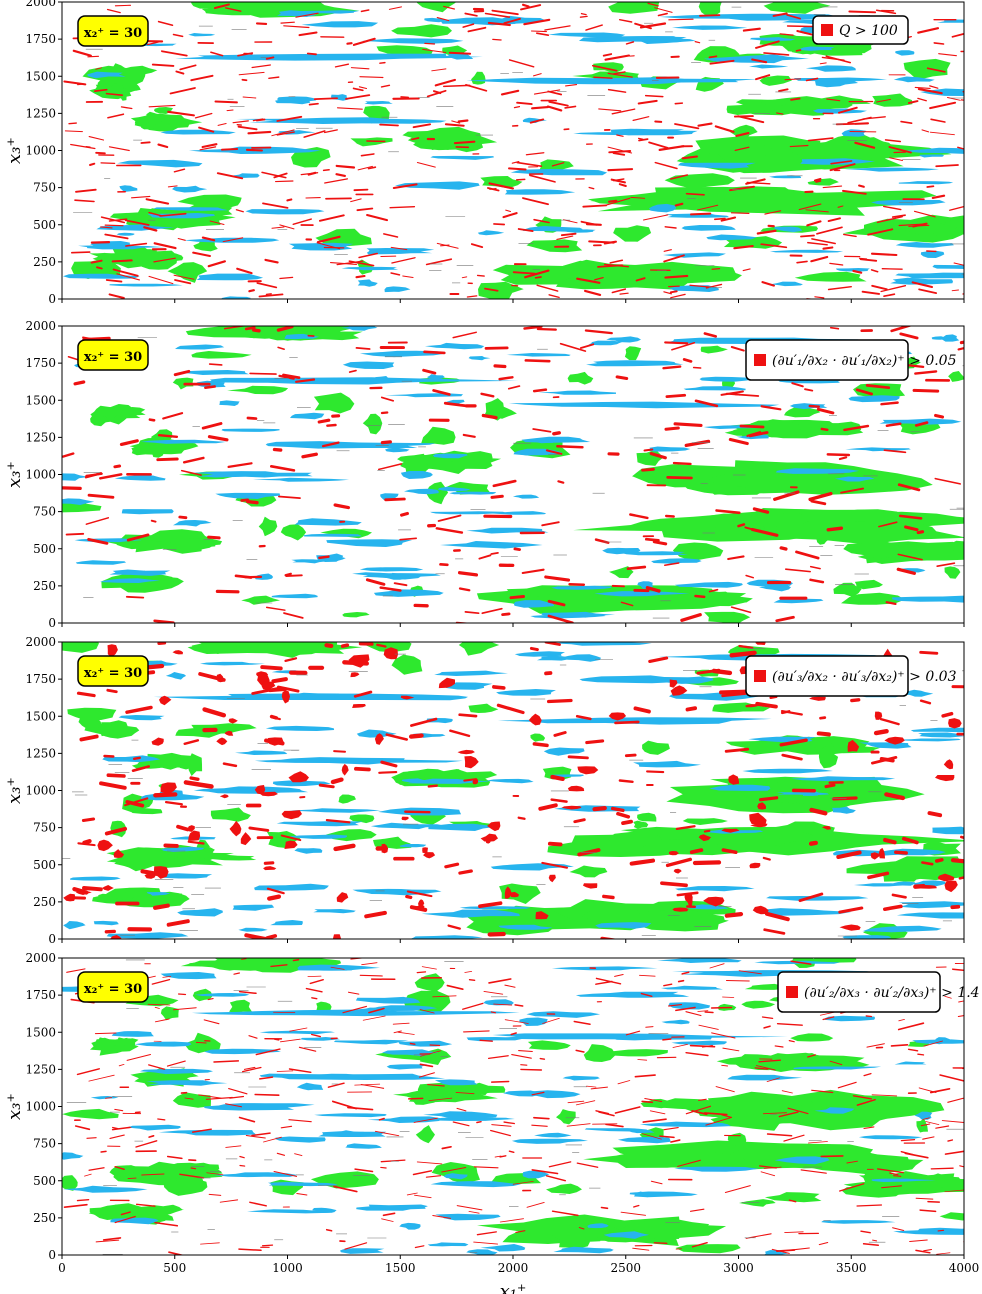 This screenshot has height=1294, width=982. I want to click on legend-swatch, so click(827, 30).